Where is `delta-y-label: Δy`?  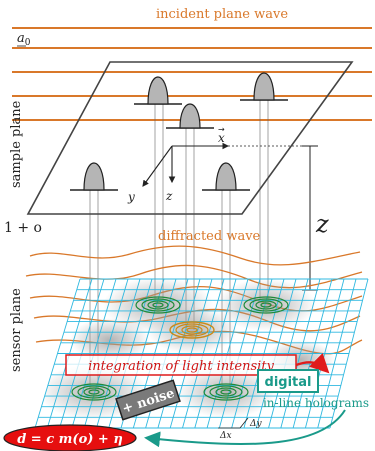
delta-y-label: Δy is located at coordinates (255, 424).